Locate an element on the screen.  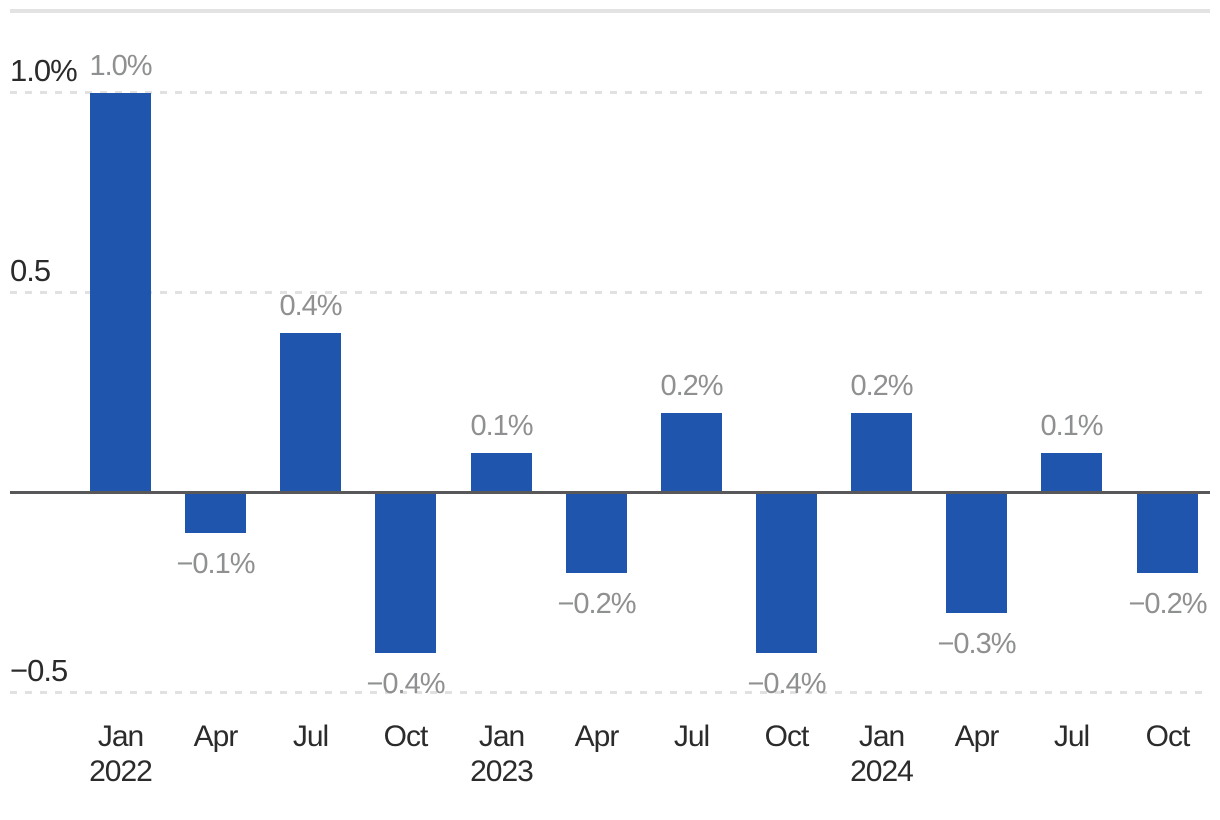
x-tick-year: 2022 is located at coordinates (121, 771).